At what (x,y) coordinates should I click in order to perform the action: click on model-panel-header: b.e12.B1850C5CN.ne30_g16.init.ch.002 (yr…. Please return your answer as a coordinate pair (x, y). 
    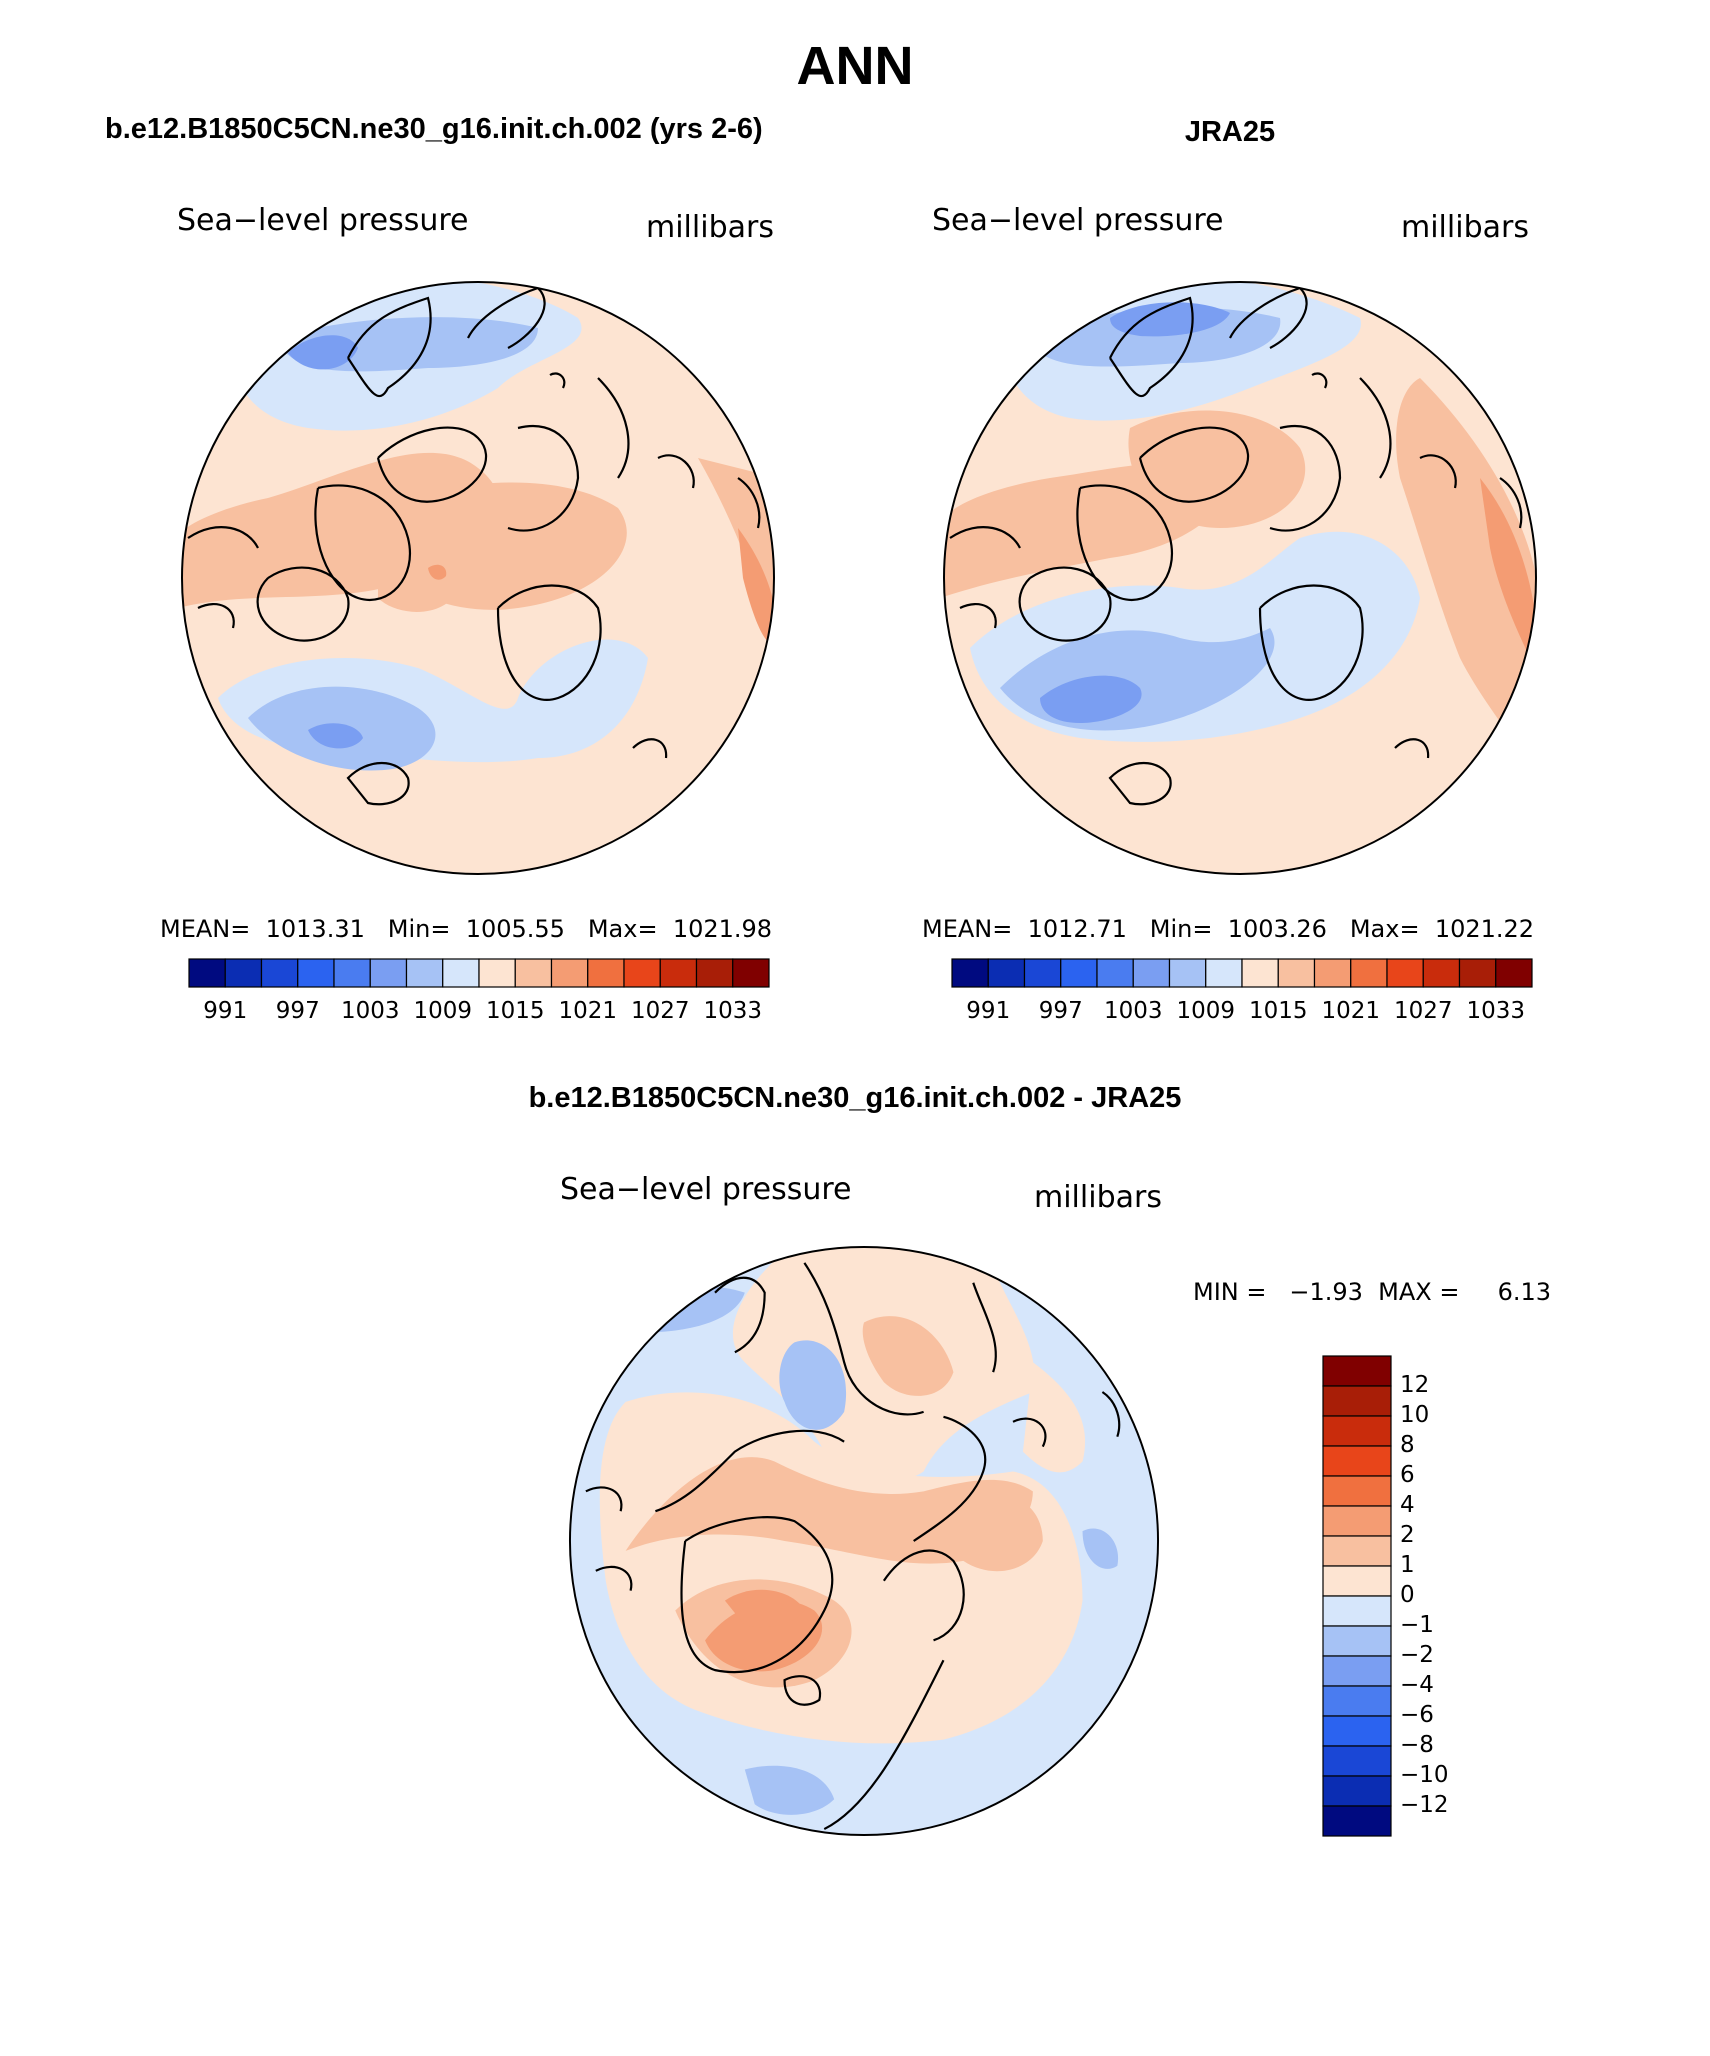
    Looking at the image, I should click on (434, 129).